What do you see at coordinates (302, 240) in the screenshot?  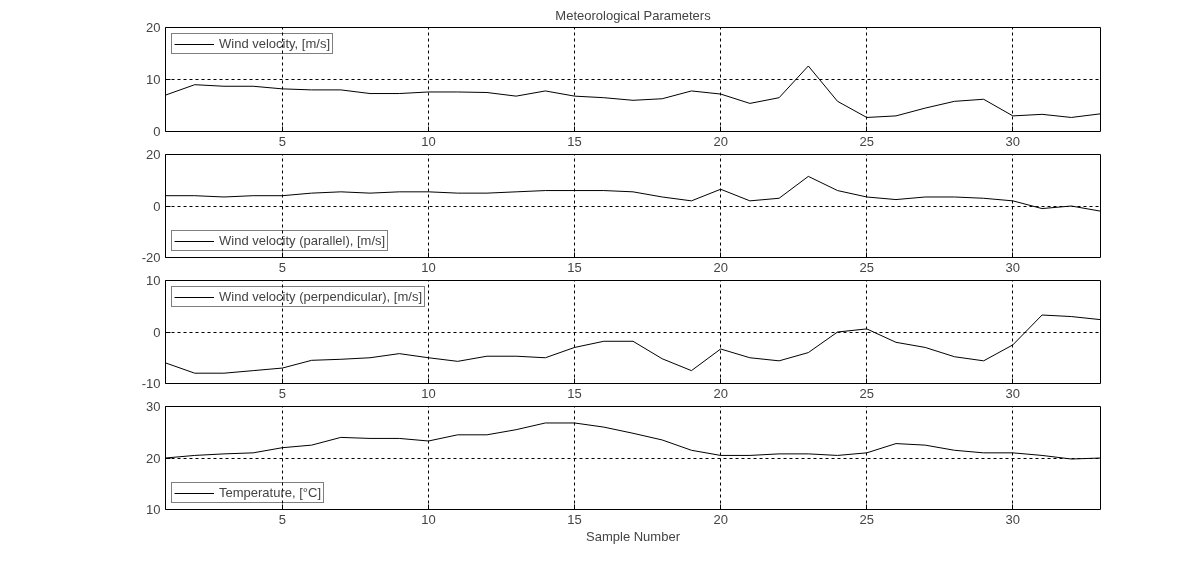 I see `legend-label: Wind velocity (parallel), [m/s]` at bounding box center [302, 240].